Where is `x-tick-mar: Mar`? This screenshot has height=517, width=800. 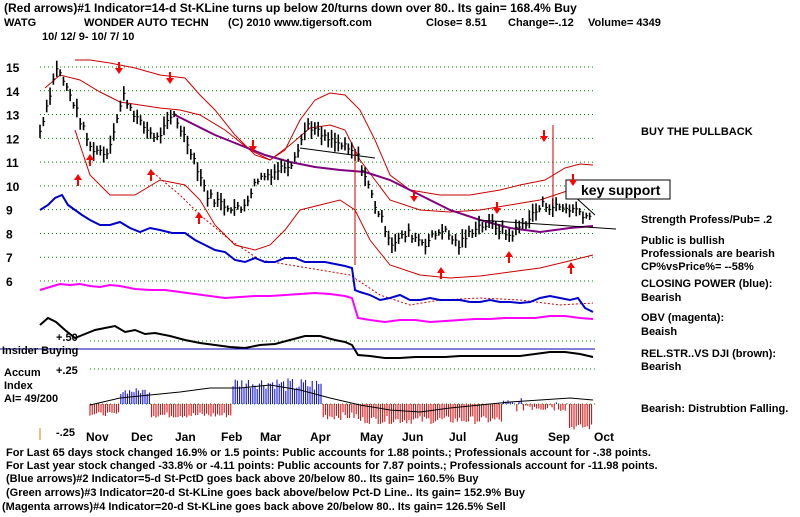 x-tick-mar: Mar is located at coordinates (271, 437).